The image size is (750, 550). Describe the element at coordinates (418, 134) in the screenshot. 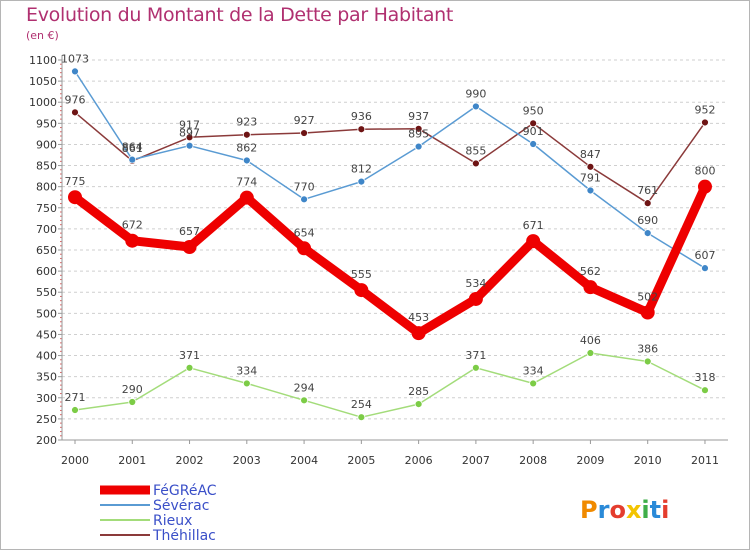

I see `data-label: 895` at that location.